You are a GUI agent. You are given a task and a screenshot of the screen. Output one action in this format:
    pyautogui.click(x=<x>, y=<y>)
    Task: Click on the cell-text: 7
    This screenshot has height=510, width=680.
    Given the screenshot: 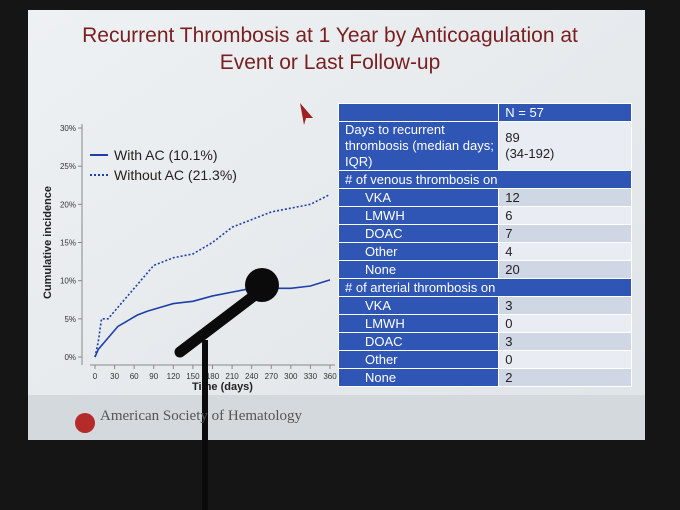 What is the action you would take?
    pyautogui.click(x=509, y=233)
    